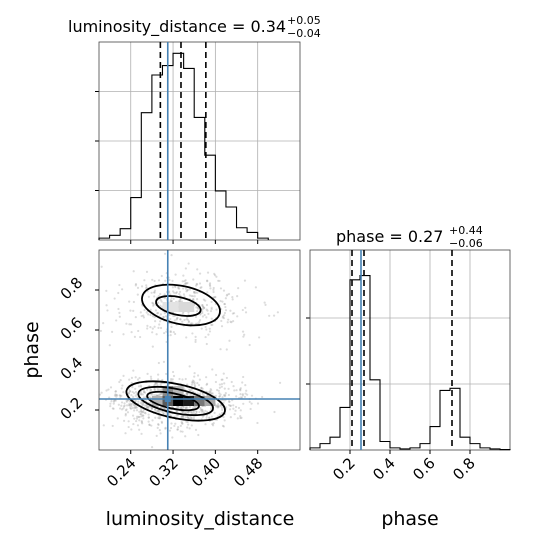  Describe the element at coordinates (199, 401) in the screenshot. I see `density-cell` at that location.